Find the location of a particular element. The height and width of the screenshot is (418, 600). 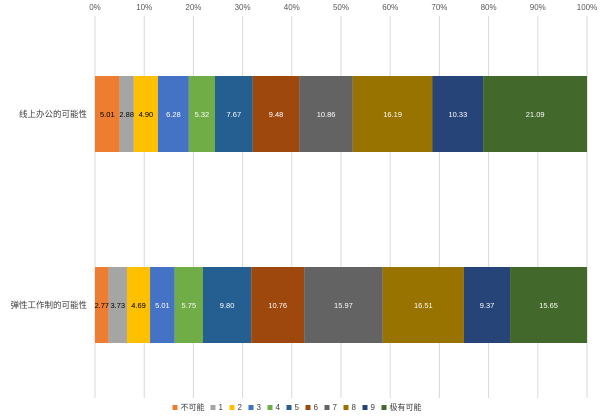

data-label: 6.28 is located at coordinates (173, 114).